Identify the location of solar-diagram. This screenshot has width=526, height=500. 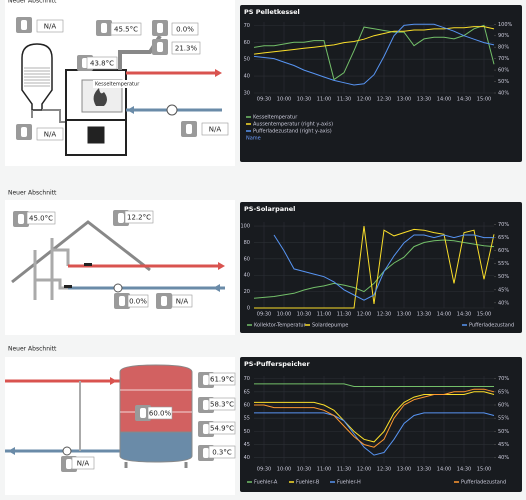
(118, 260).